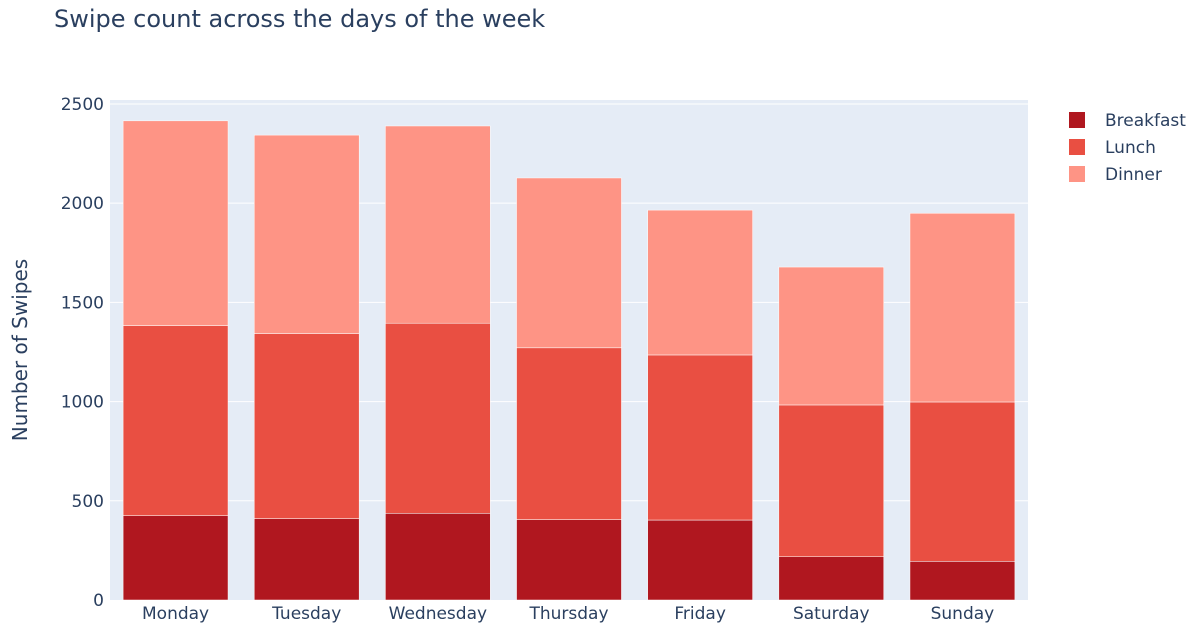  Describe the element at coordinates (700, 560) in the screenshot. I see `bar-breakfast-friday` at that location.